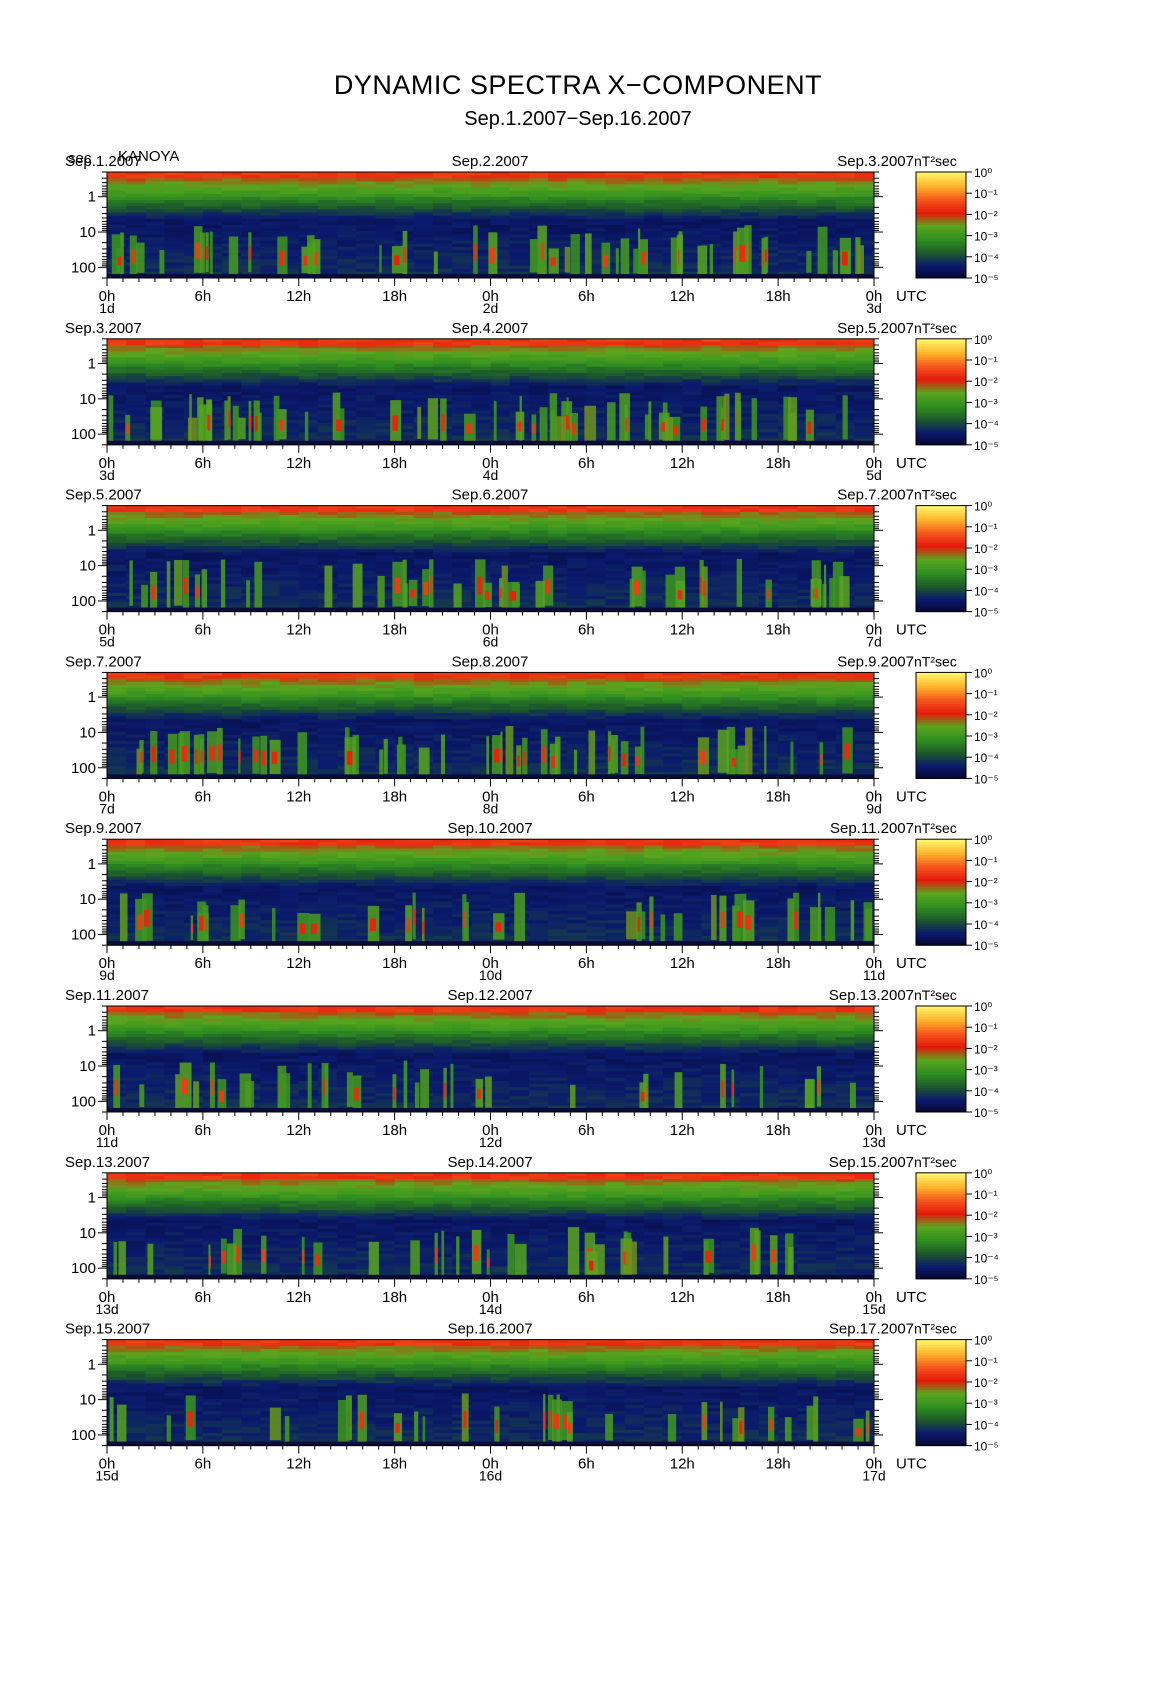  I want to click on day-label: 9d, so click(874, 808).